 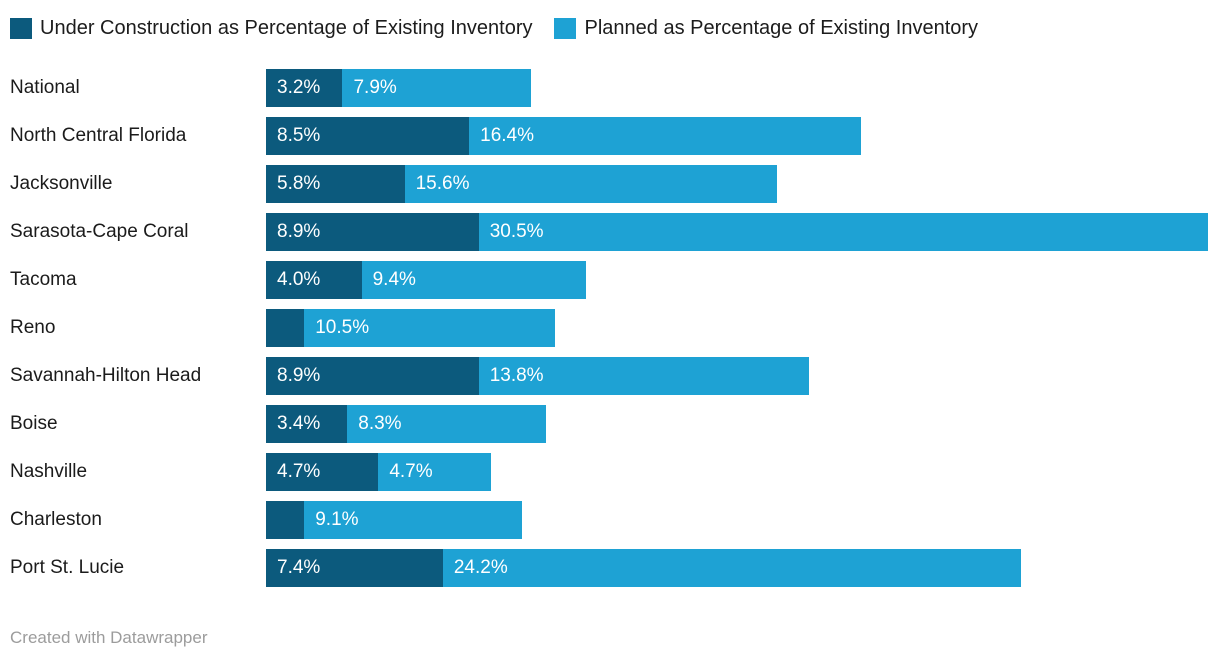 I want to click on under-construction-bar-segment: 3.2%, so click(x=304, y=88).